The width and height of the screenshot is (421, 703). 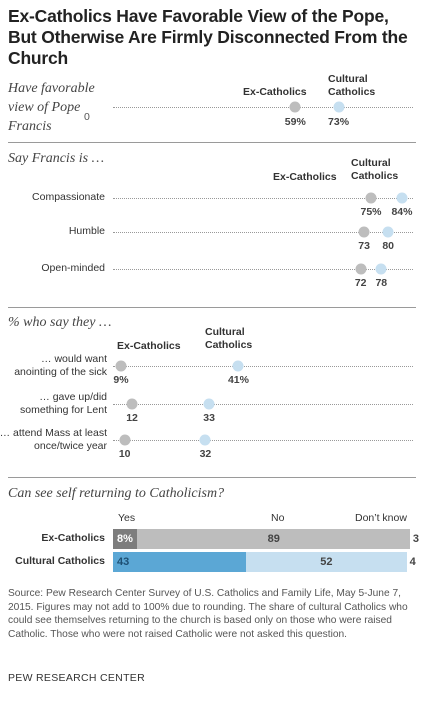 I want to click on section3-series-cult-line1: Cultural, so click(x=225, y=332).